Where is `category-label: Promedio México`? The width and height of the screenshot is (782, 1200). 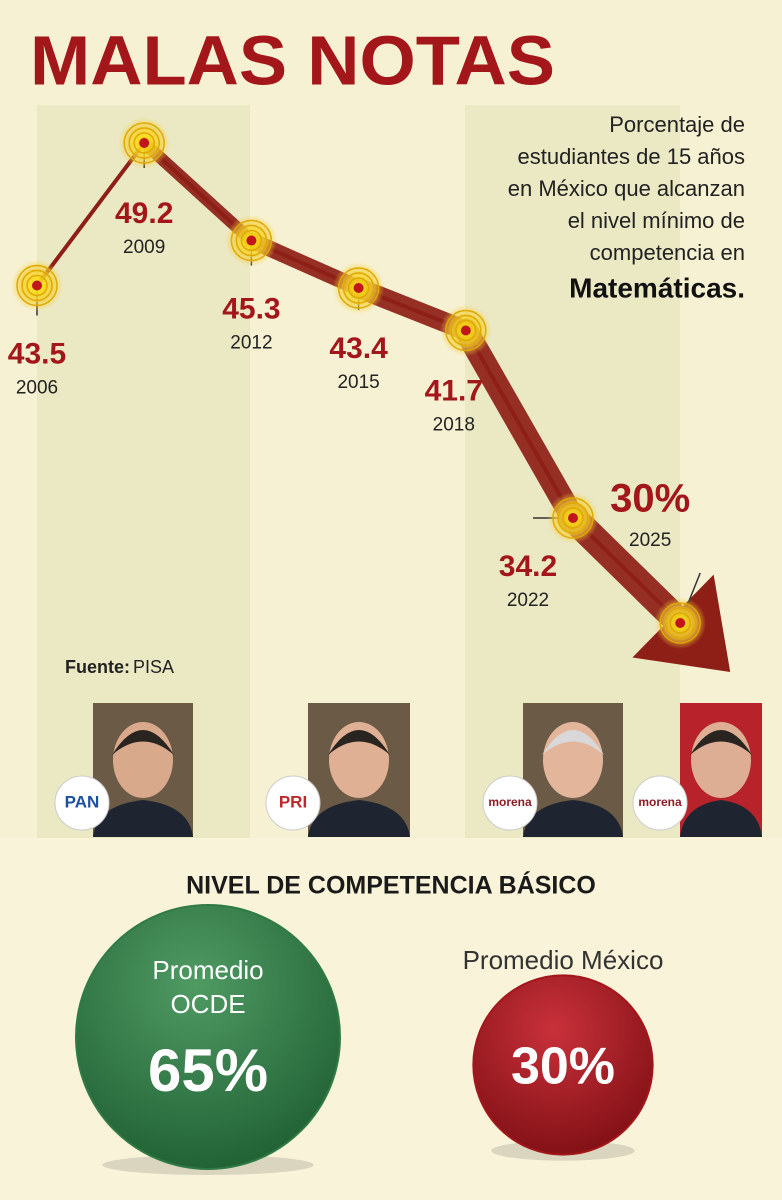
category-label: Promedio México is located at coordinates (563, 960).